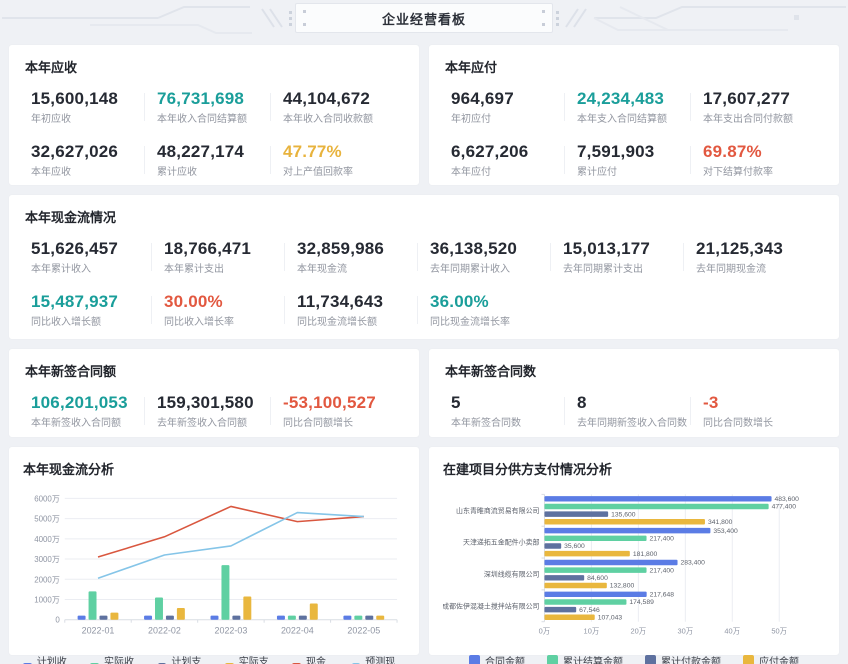 This screenshot has width=848, height=664. What do you see at coordinates (47, 519) in the screenshot?
I see `svg-text: 5000万` at bounding box center [47, 519].